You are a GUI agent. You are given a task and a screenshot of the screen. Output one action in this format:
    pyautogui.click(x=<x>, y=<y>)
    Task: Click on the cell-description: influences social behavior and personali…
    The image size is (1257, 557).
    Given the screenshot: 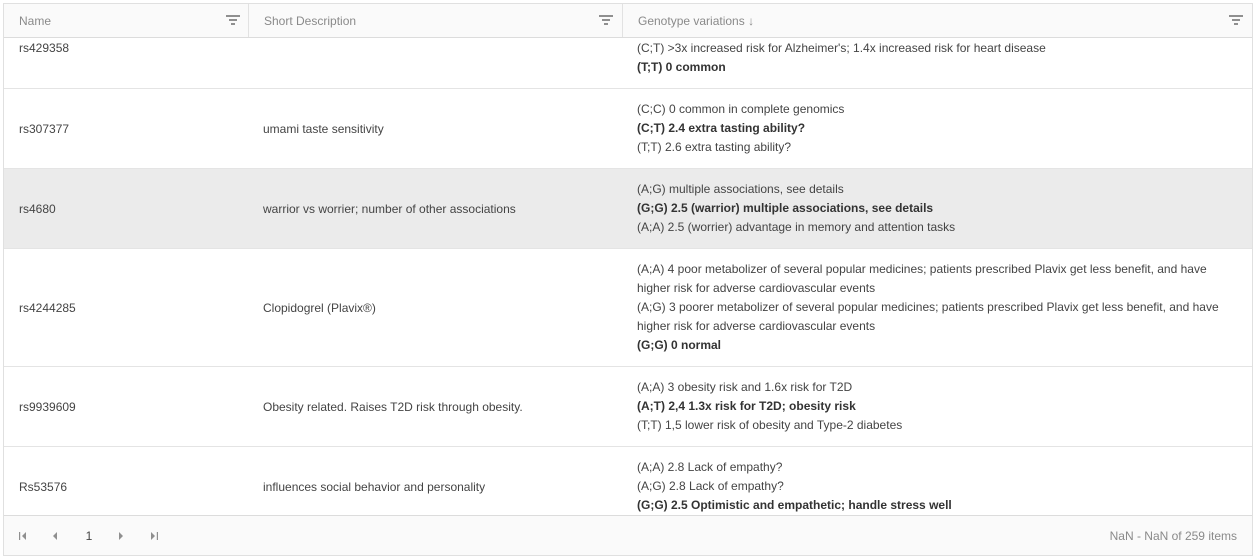 What is the action you would take?
    pyautogui.click(x=374, y=487)
    